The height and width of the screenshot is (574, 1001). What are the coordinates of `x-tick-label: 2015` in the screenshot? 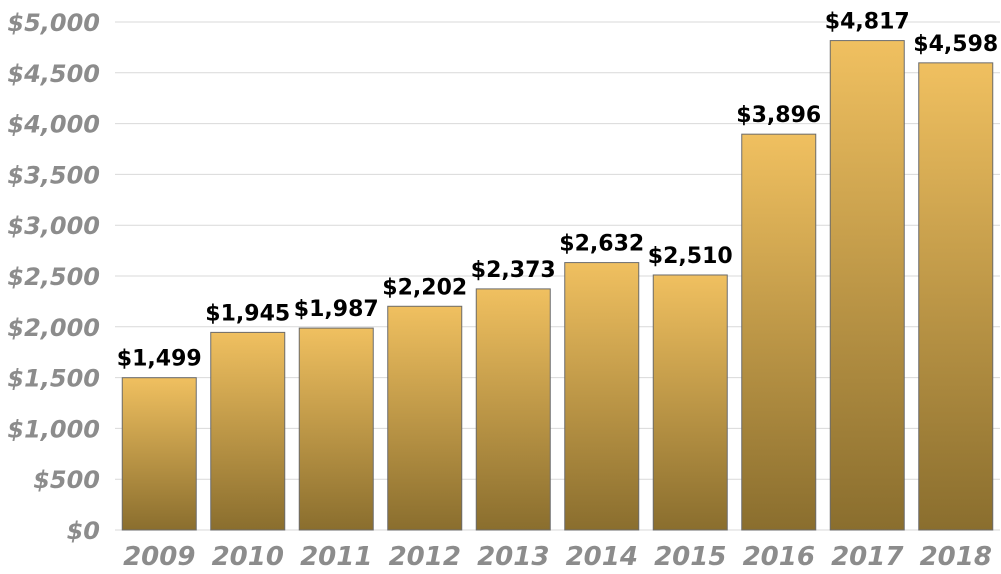 It's located at (690, 557).